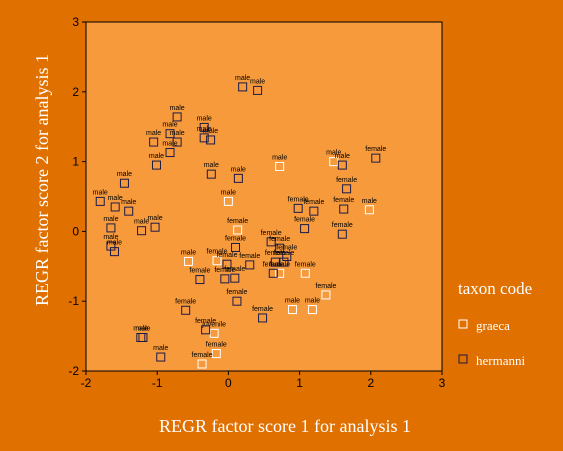 The width and height of the screenshot is (563, 451). Describe the element at coordinates (500, 360) in the screenshot. I see `legend-label-hermanni: hermanni` at that location.